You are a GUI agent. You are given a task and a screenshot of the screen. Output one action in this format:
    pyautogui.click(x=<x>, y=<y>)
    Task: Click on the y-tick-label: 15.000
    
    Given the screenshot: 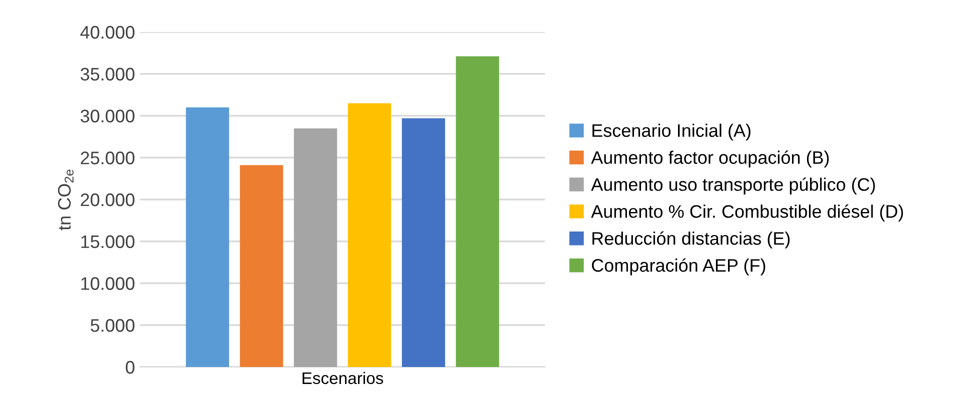 What is the action you would take?
    pyautogui.click(x=107, y=241)
    